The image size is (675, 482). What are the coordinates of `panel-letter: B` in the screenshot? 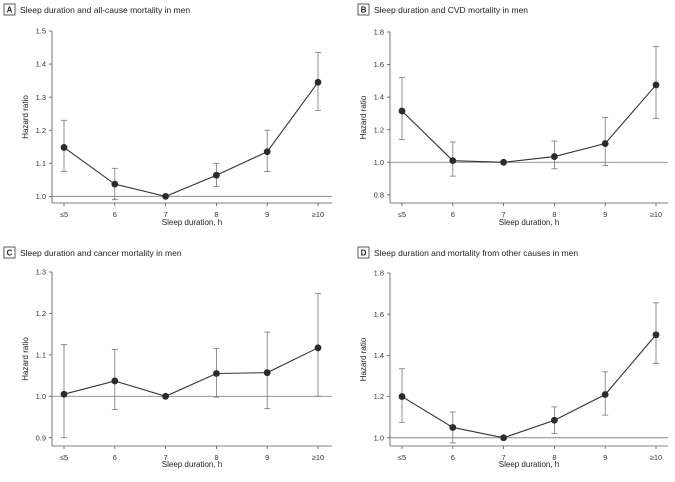 It's located at (364, 10).